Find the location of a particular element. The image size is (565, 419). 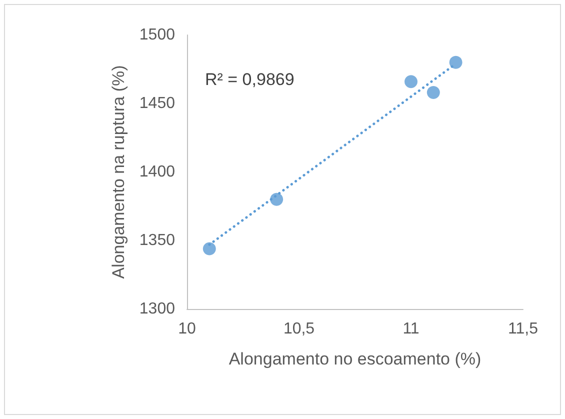

x-tick-label: 11,5 is located at coordinates (523, 329).